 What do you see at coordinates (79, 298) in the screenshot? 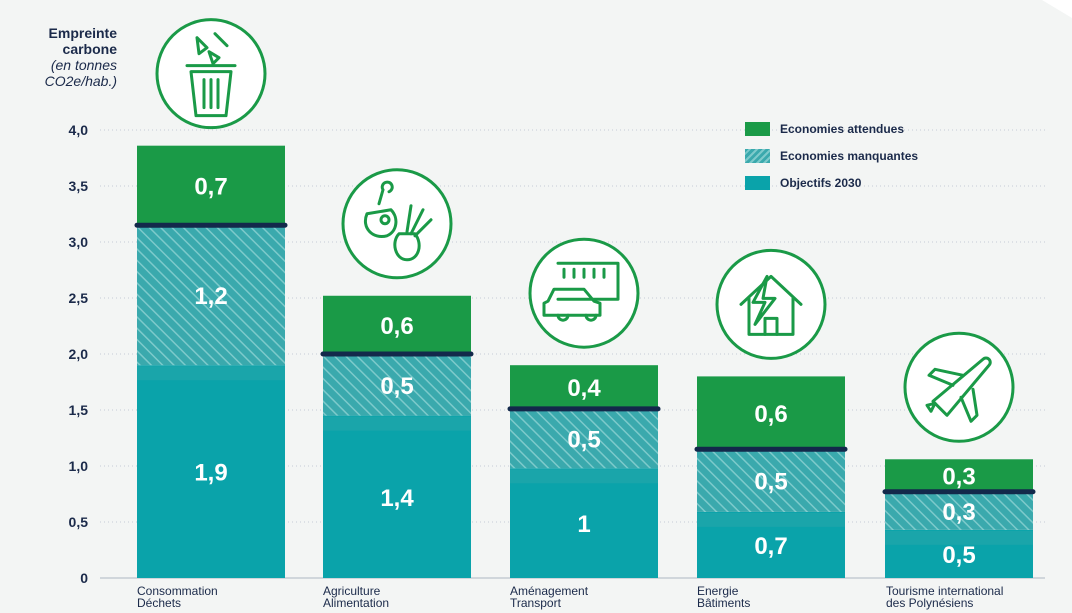
I see `y-tick-label: 2,5` at bounding box center [79, 298].